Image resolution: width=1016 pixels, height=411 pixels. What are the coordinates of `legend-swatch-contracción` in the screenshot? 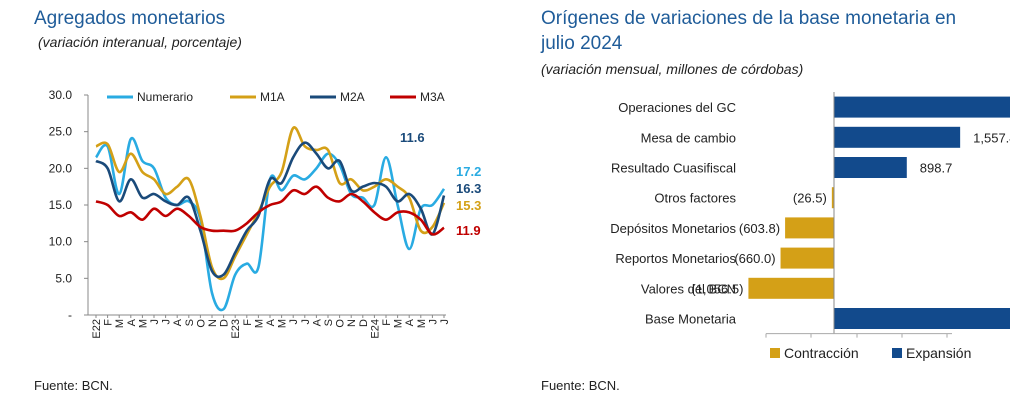 It's located at (775, 353).